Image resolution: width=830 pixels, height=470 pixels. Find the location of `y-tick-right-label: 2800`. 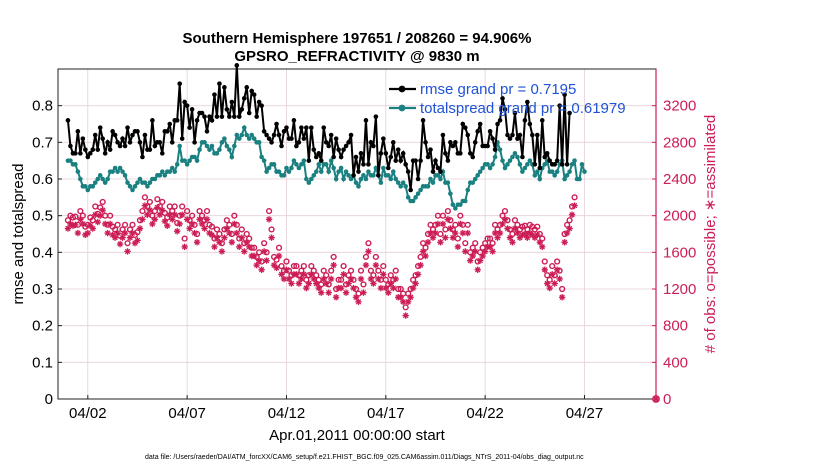

y-tick-right-label: 2800 is located at coordinates (679, 142).